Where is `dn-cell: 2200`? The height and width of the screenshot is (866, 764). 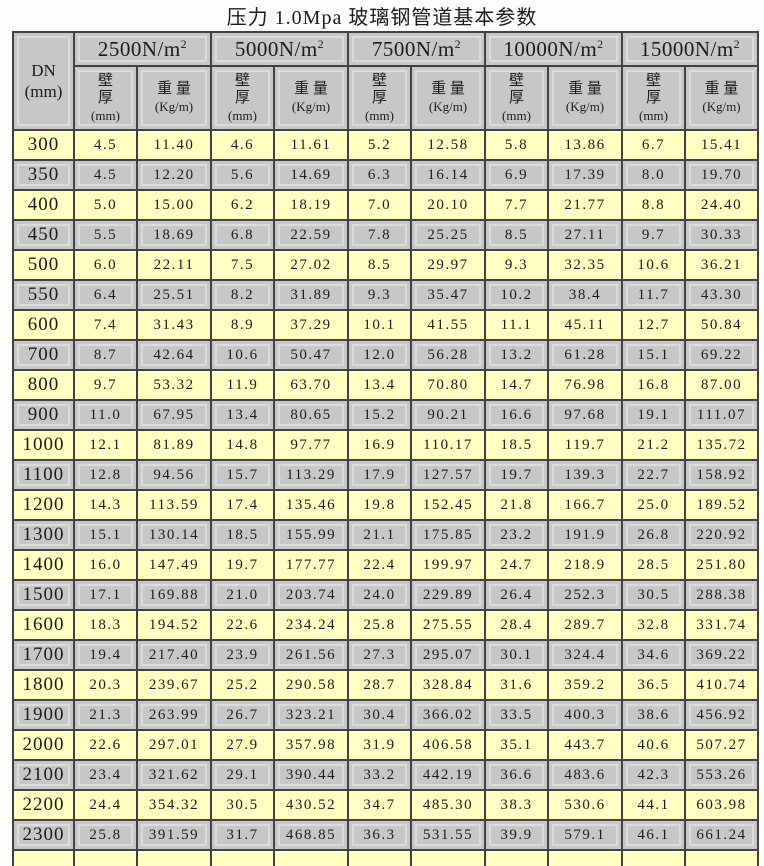
dn-cell: 2200 is located at coordinates (43, 805).